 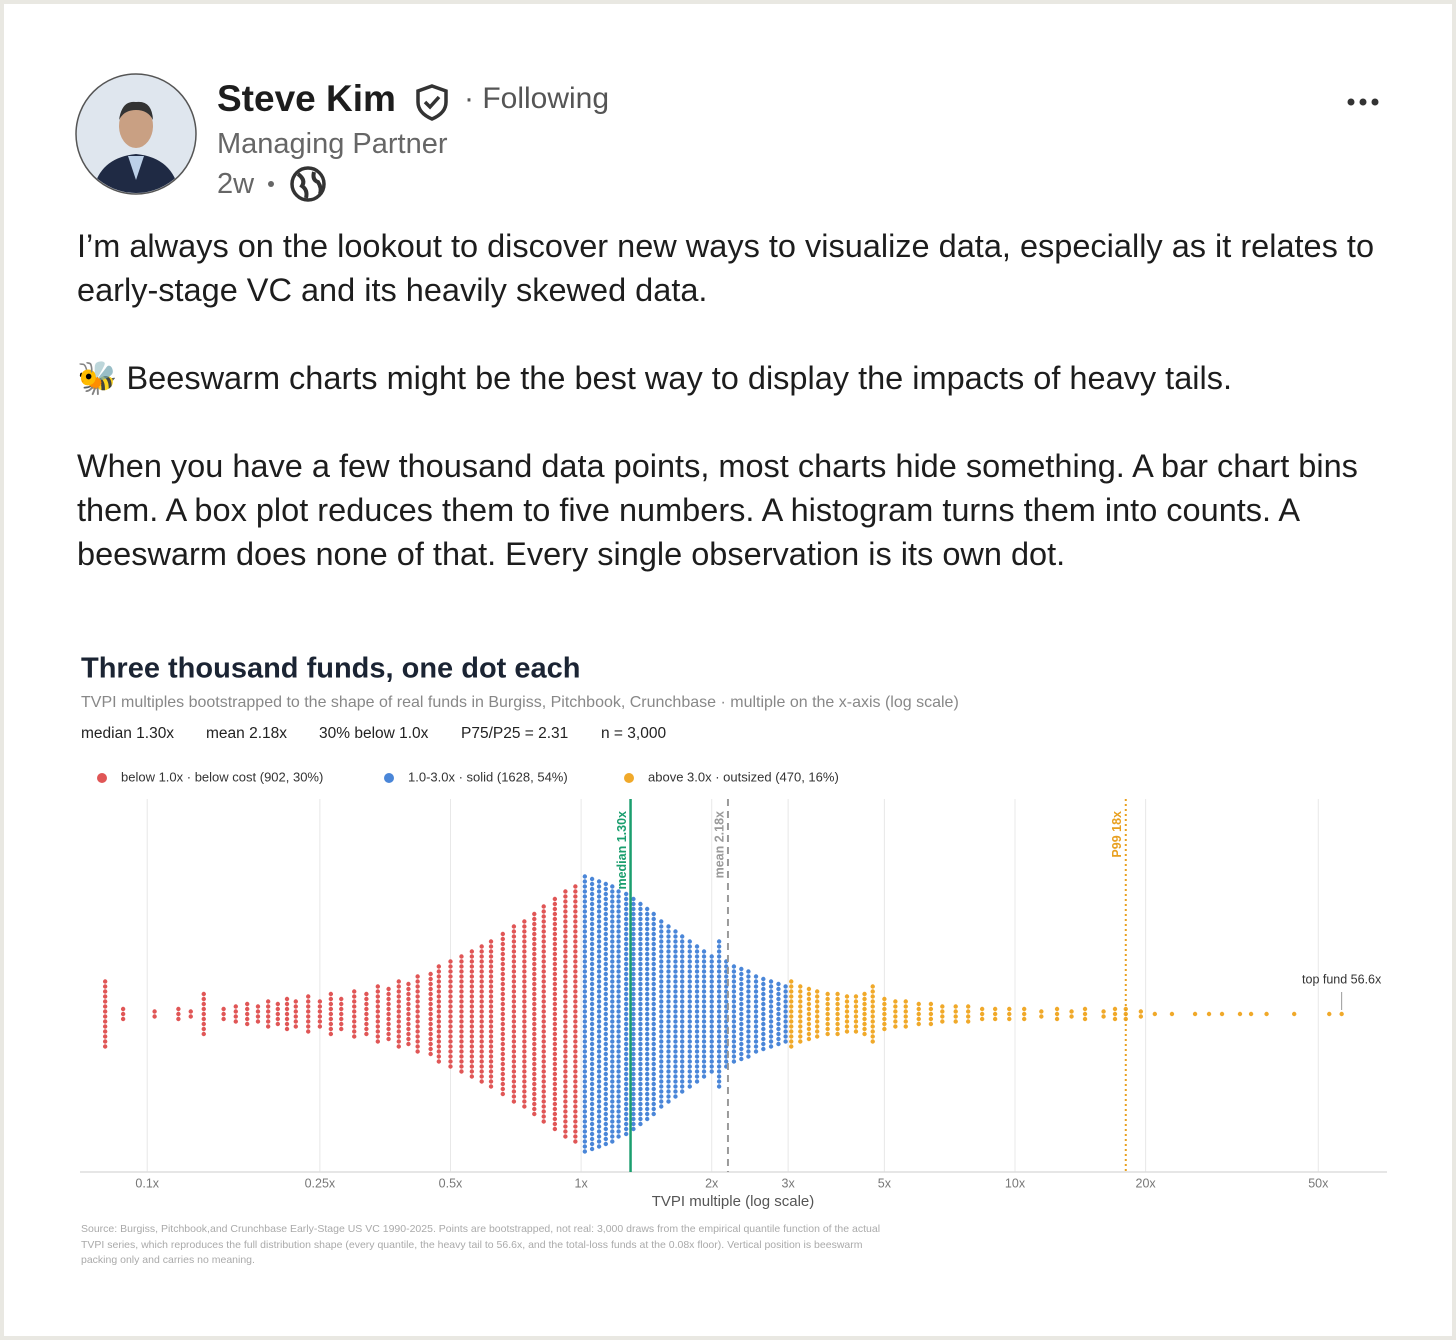 I want to click on follow-status: · Following, so click(x=537, y=98).